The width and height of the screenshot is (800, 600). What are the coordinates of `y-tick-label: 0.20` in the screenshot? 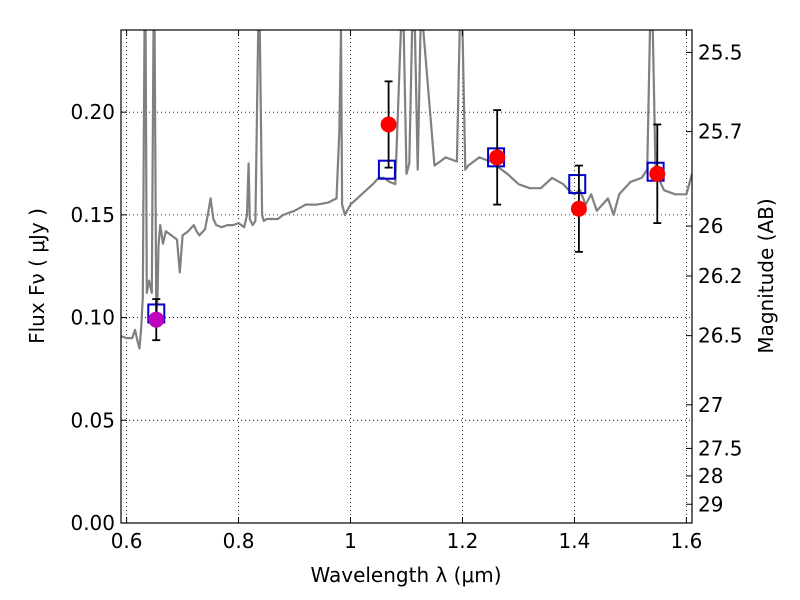 It's located at (92, 112).